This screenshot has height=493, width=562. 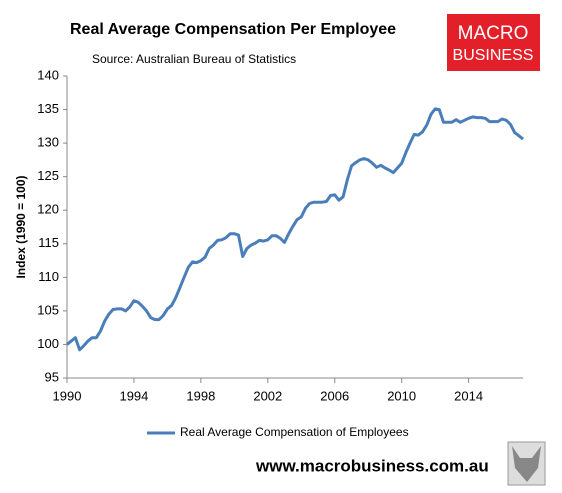 I want to click on legend-label: Real Average Compensation of Employees, so click(x=294, y=432).